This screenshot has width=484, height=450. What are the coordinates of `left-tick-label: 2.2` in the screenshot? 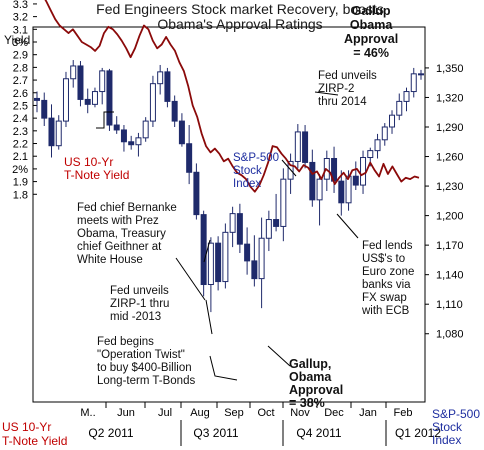 It's located at (20, 145).